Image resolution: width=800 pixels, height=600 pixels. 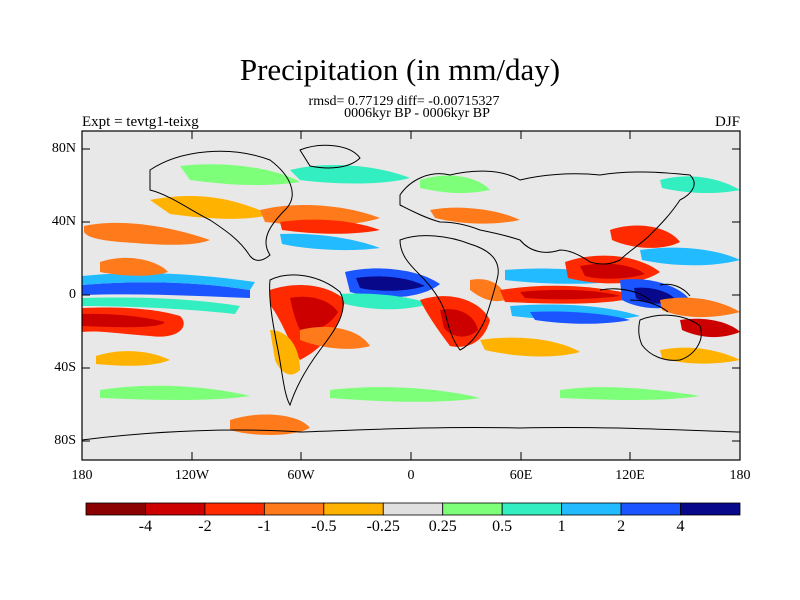 What do you see at coordinates (65, 440) in the screenshot?
I see `lat-label-80s: 80S` at bounding box center [65, 440].